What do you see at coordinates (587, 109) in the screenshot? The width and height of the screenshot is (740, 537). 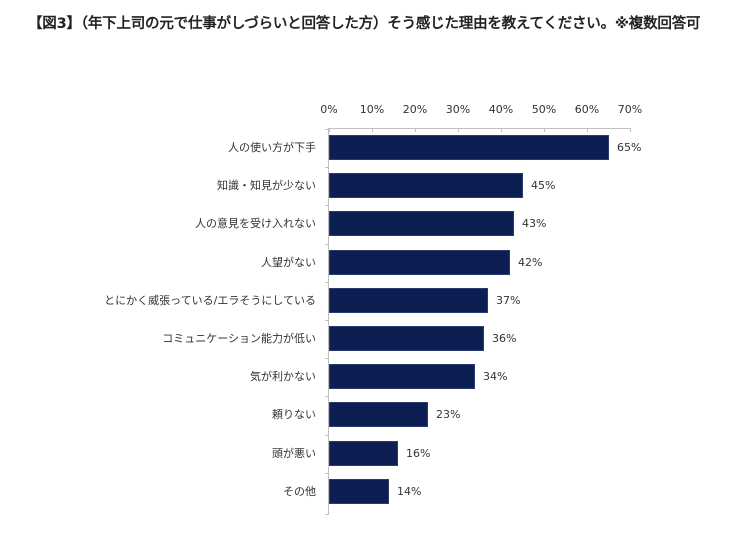 I see `x-tick-label: 60%` at bounding box center [587, 109].